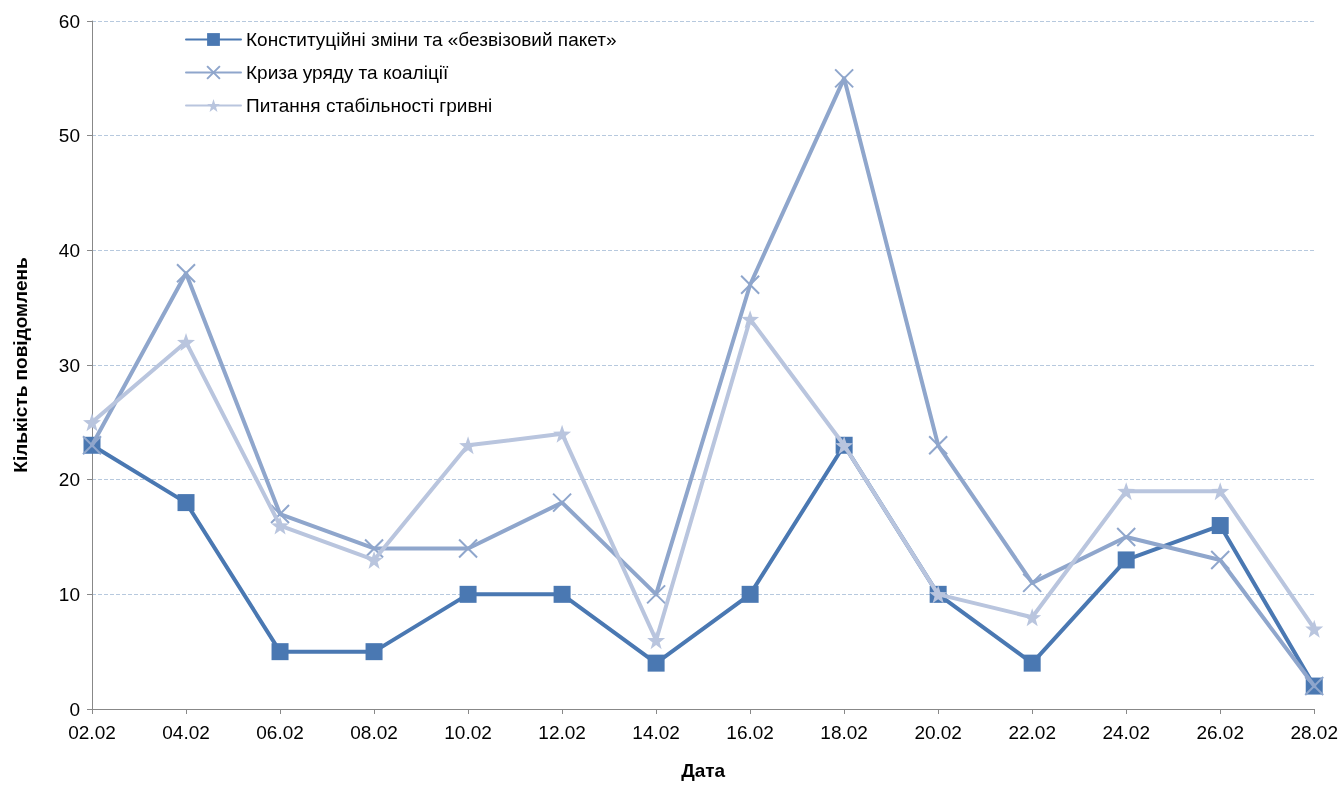  Describe the element at coordinates (69, 21) in the screenshot. I see `y-tick-label: 60` at that location.